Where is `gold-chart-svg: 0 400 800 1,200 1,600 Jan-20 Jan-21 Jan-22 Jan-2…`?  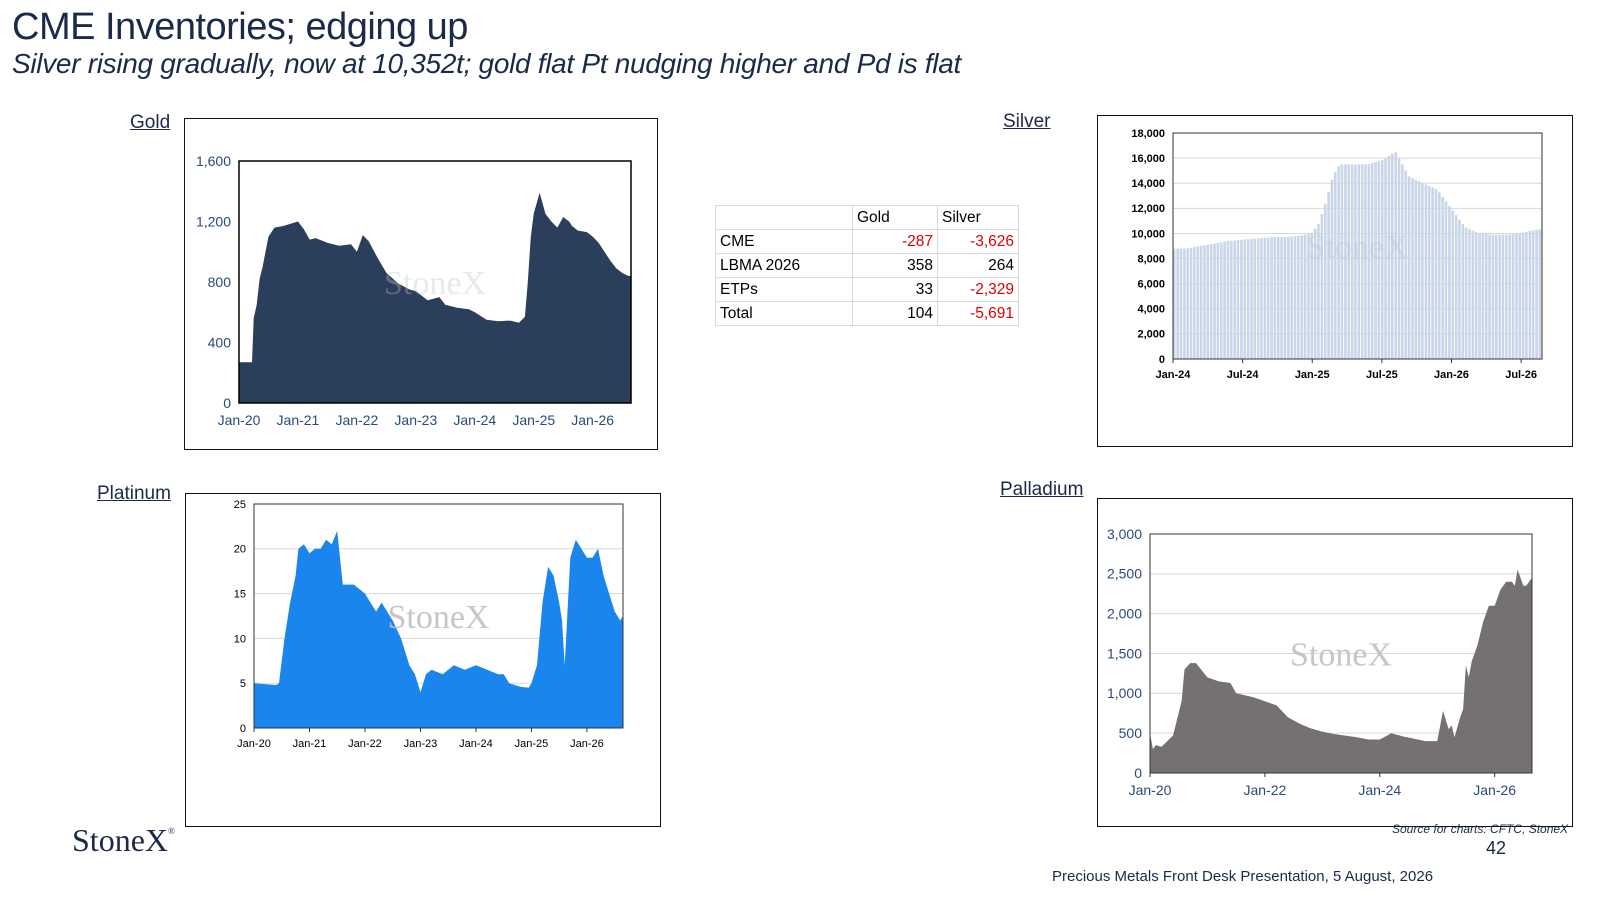 gold-chart-svg: 0 400 800 1,200 1,600 Jan-20 Jan-21 Jan-22 Jan-2… is located at coordinates (414, 290).